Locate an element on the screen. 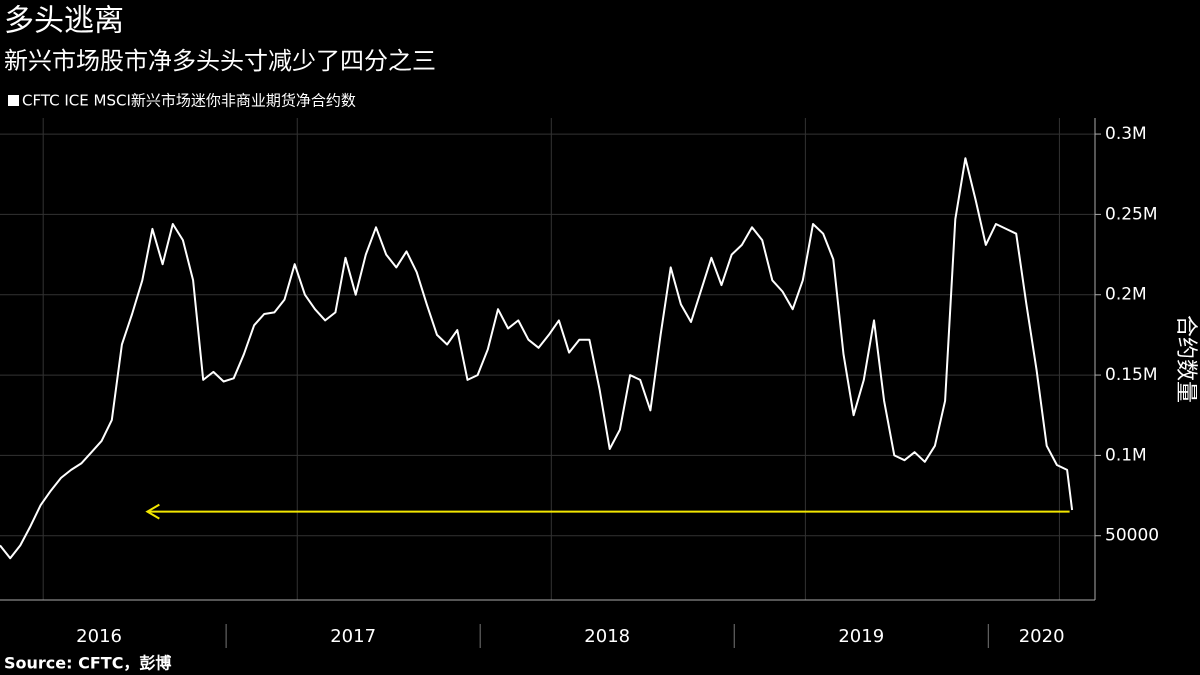  legend-label: CFTC ICE MSCI新兴市场迷你非商业期货净合约数 is located at coordinates (189, 101).